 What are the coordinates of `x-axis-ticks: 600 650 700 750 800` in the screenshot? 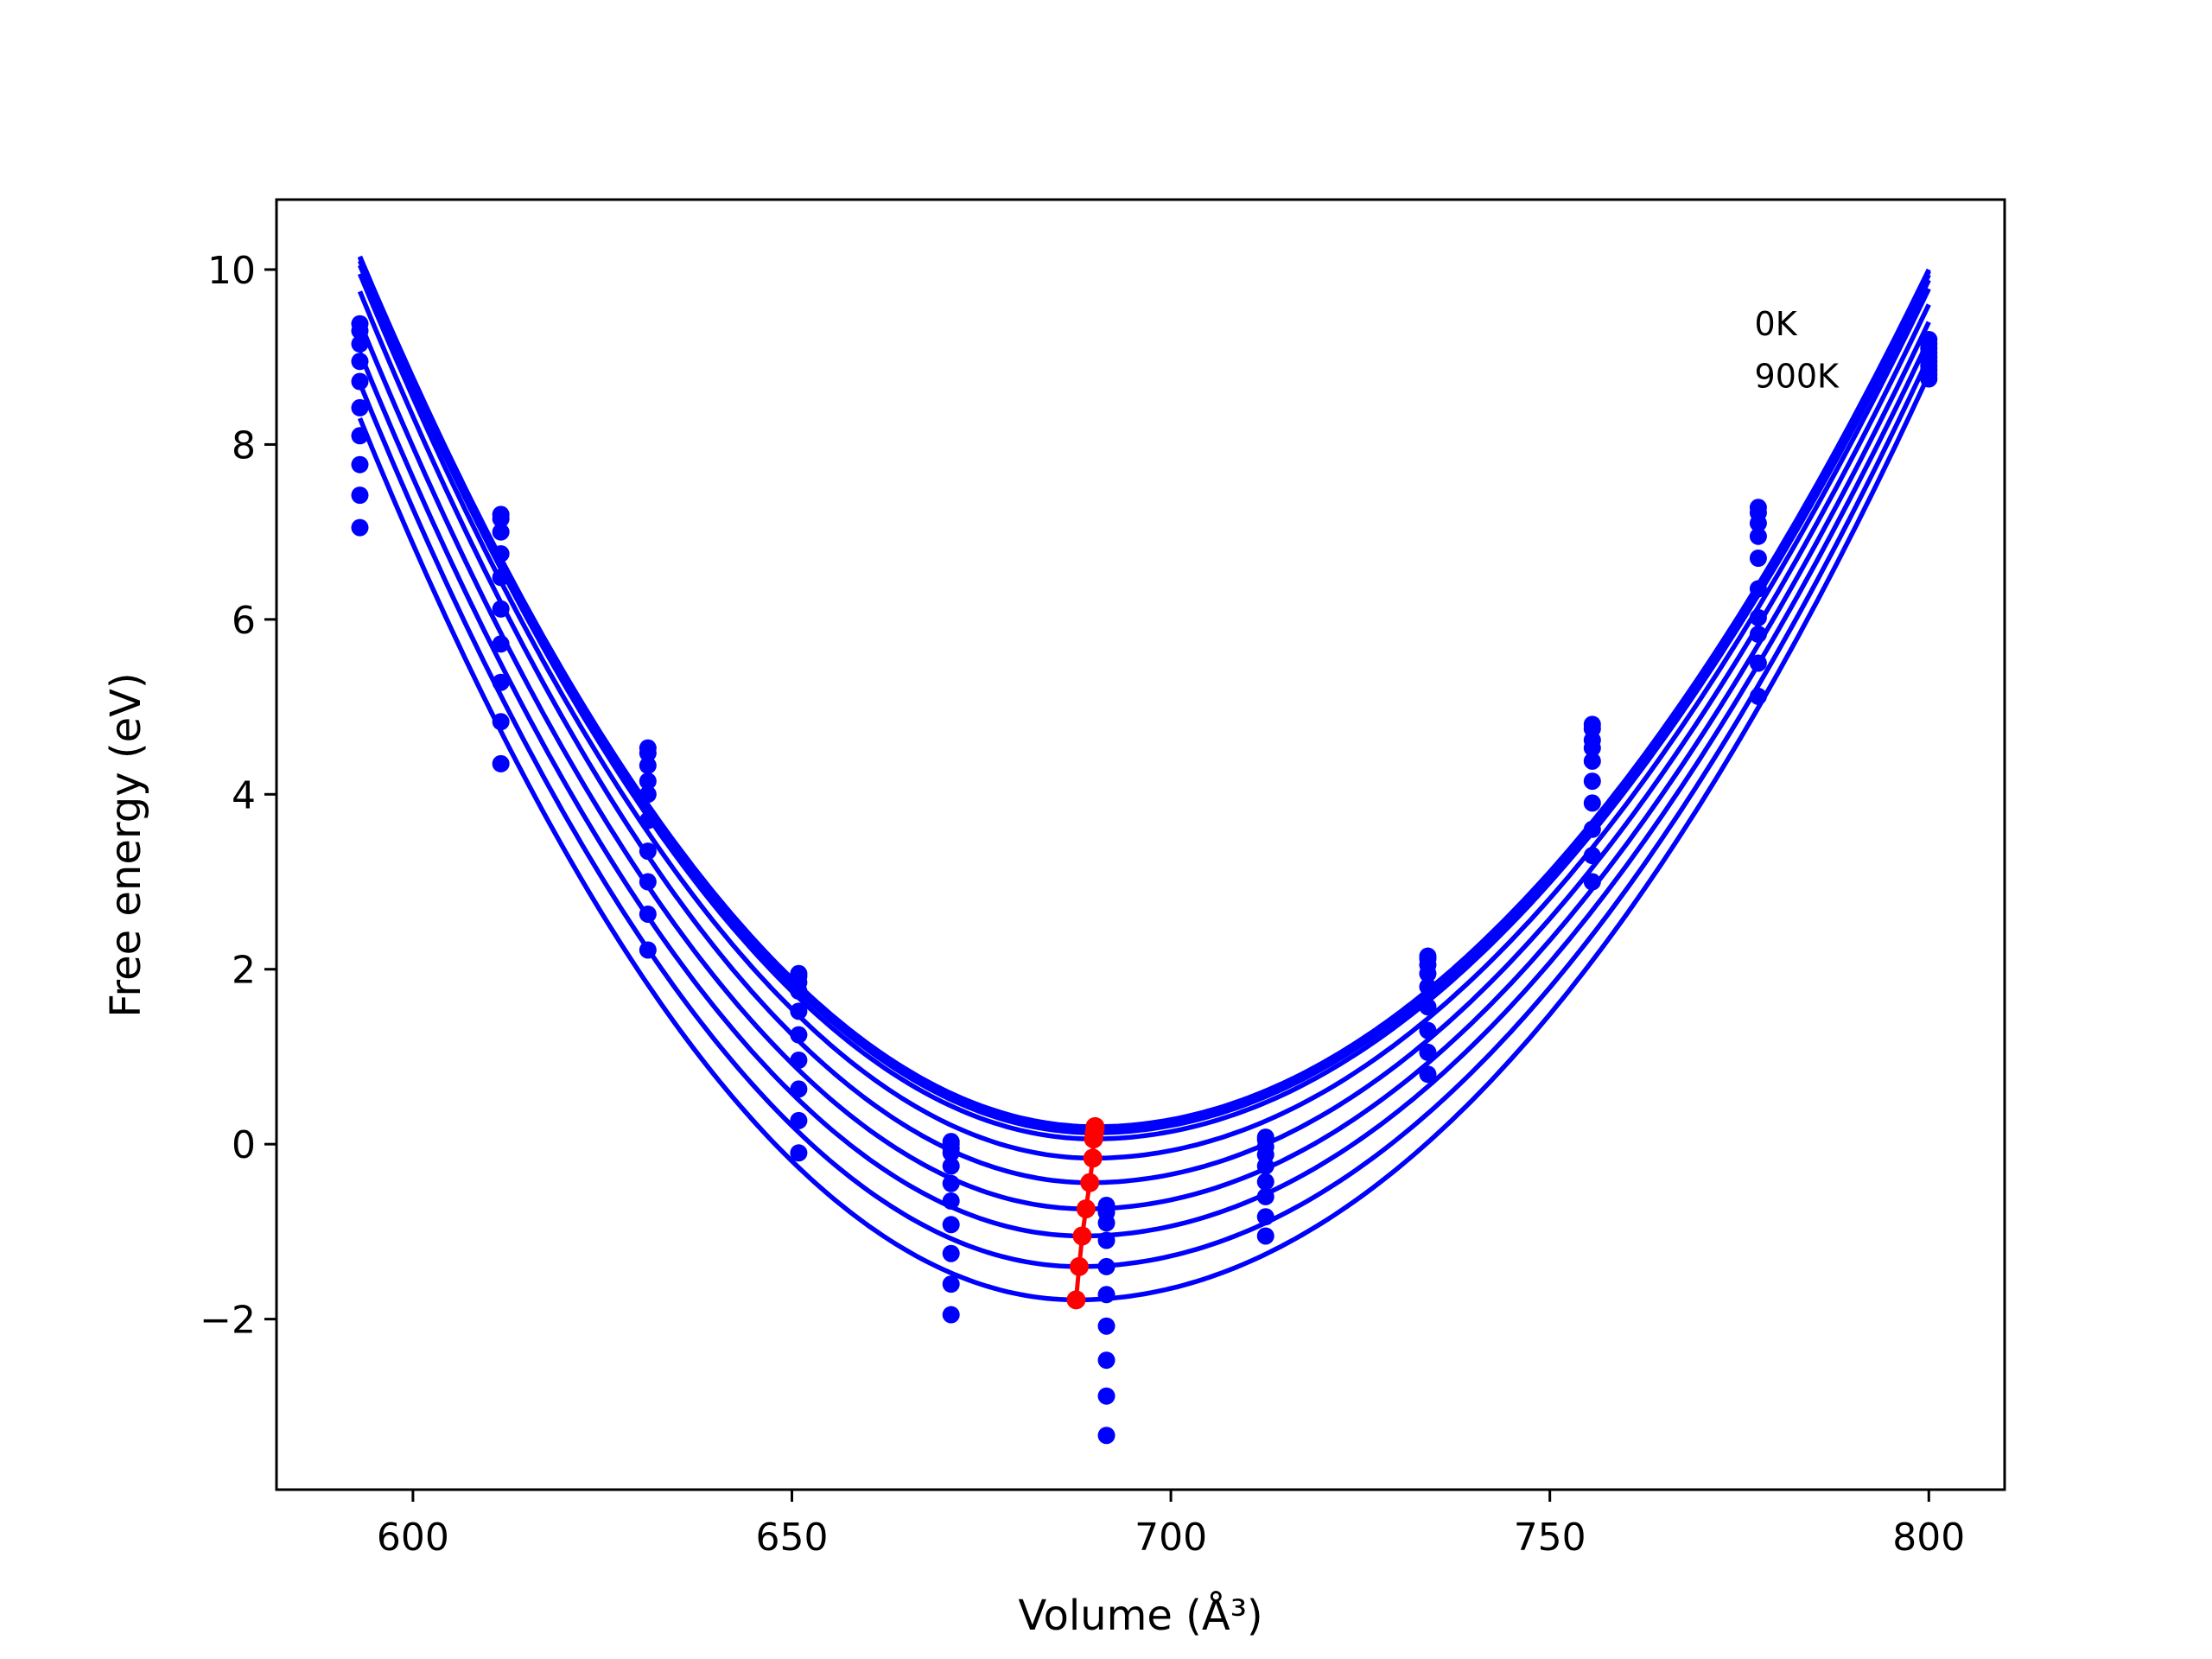 It's located at (1171, 1525).